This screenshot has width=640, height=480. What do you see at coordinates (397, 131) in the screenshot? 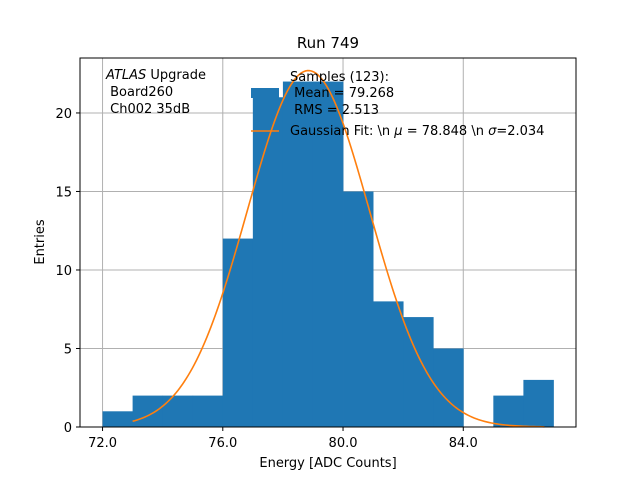
I see `legend-fit-mu: μ` at bounding box center [397, 131].